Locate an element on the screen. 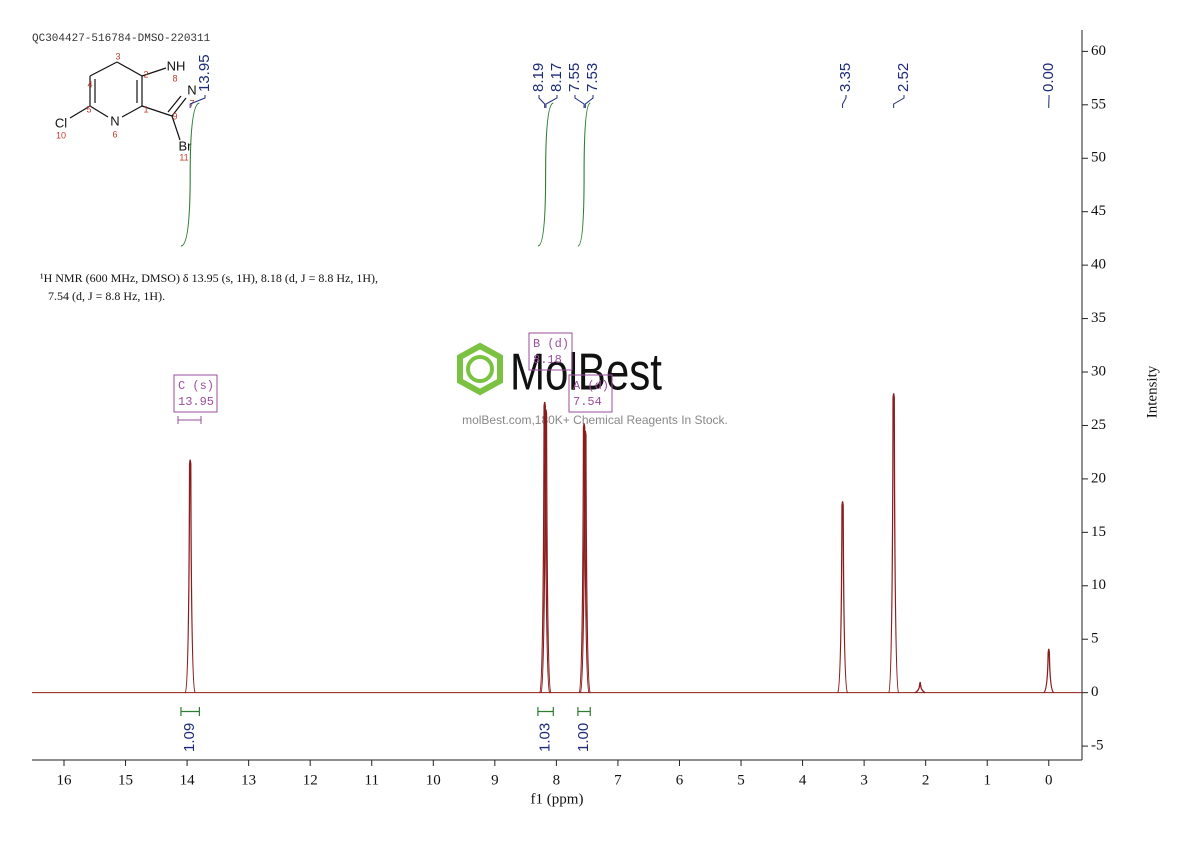 The image size is (1190, 841). peak-pick-label: 3.35 is located at coordinates (845, 77).